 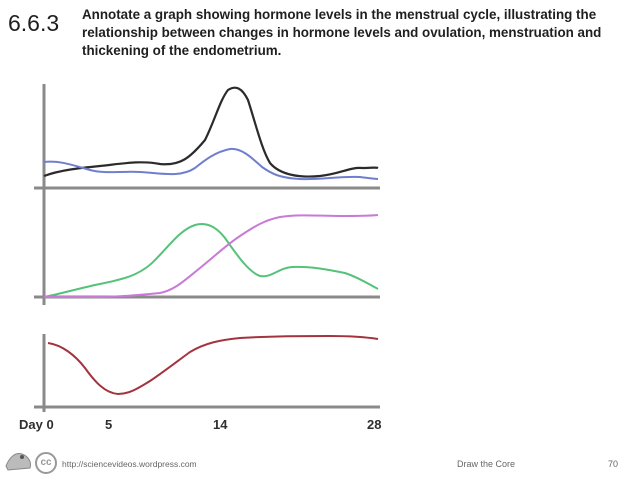 I want to click on footer-title: Draw the Core, so click(x=486, y=464).